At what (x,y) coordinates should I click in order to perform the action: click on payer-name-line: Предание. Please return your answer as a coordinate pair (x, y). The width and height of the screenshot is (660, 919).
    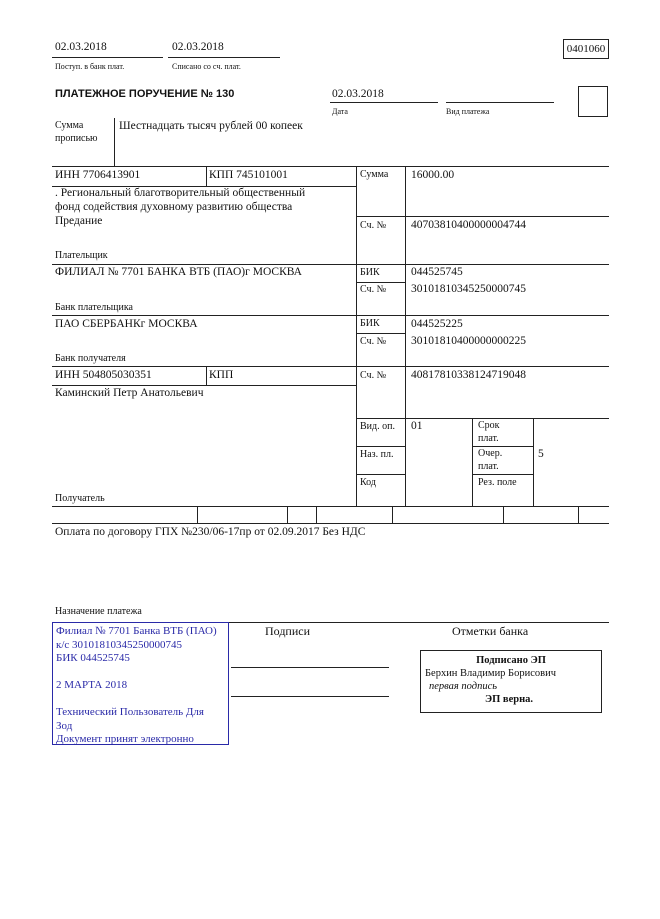
    Looking at the image, I should click on (79, 221).